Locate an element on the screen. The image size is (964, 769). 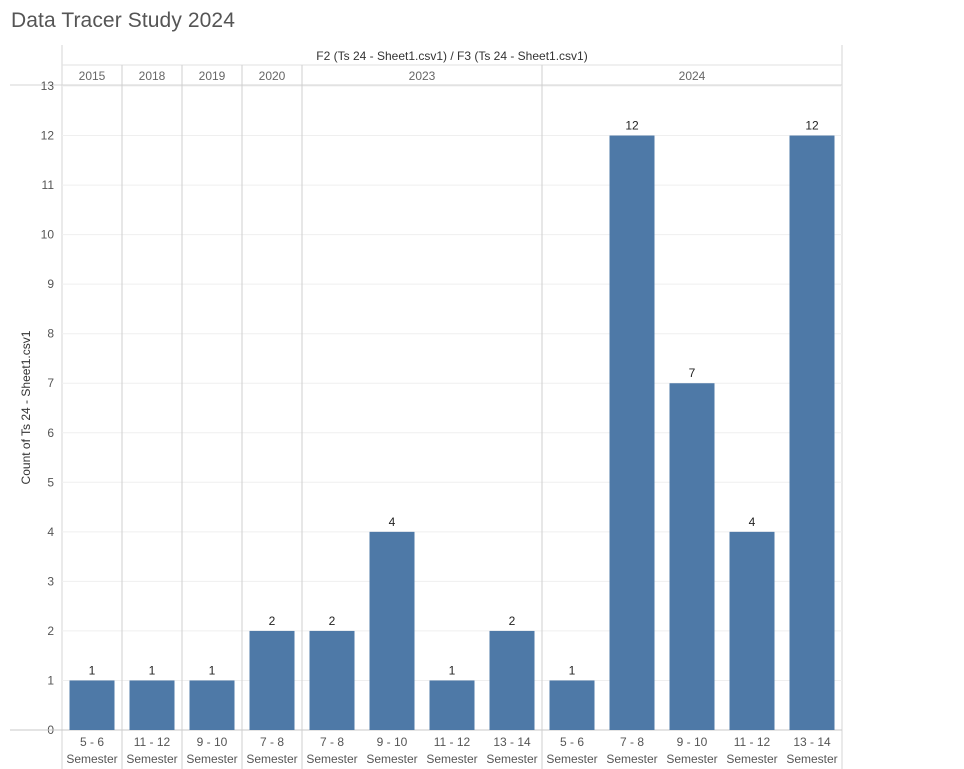
y-tick-label: 12 is located at coordinates (48, 136).